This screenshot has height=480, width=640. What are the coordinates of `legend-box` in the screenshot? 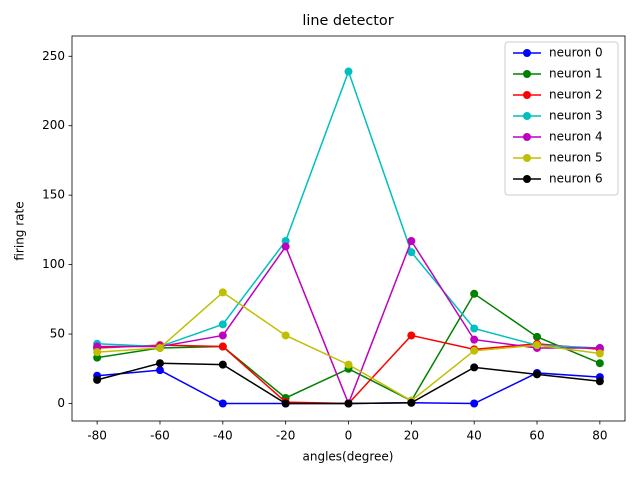 It's located at (561, 118).